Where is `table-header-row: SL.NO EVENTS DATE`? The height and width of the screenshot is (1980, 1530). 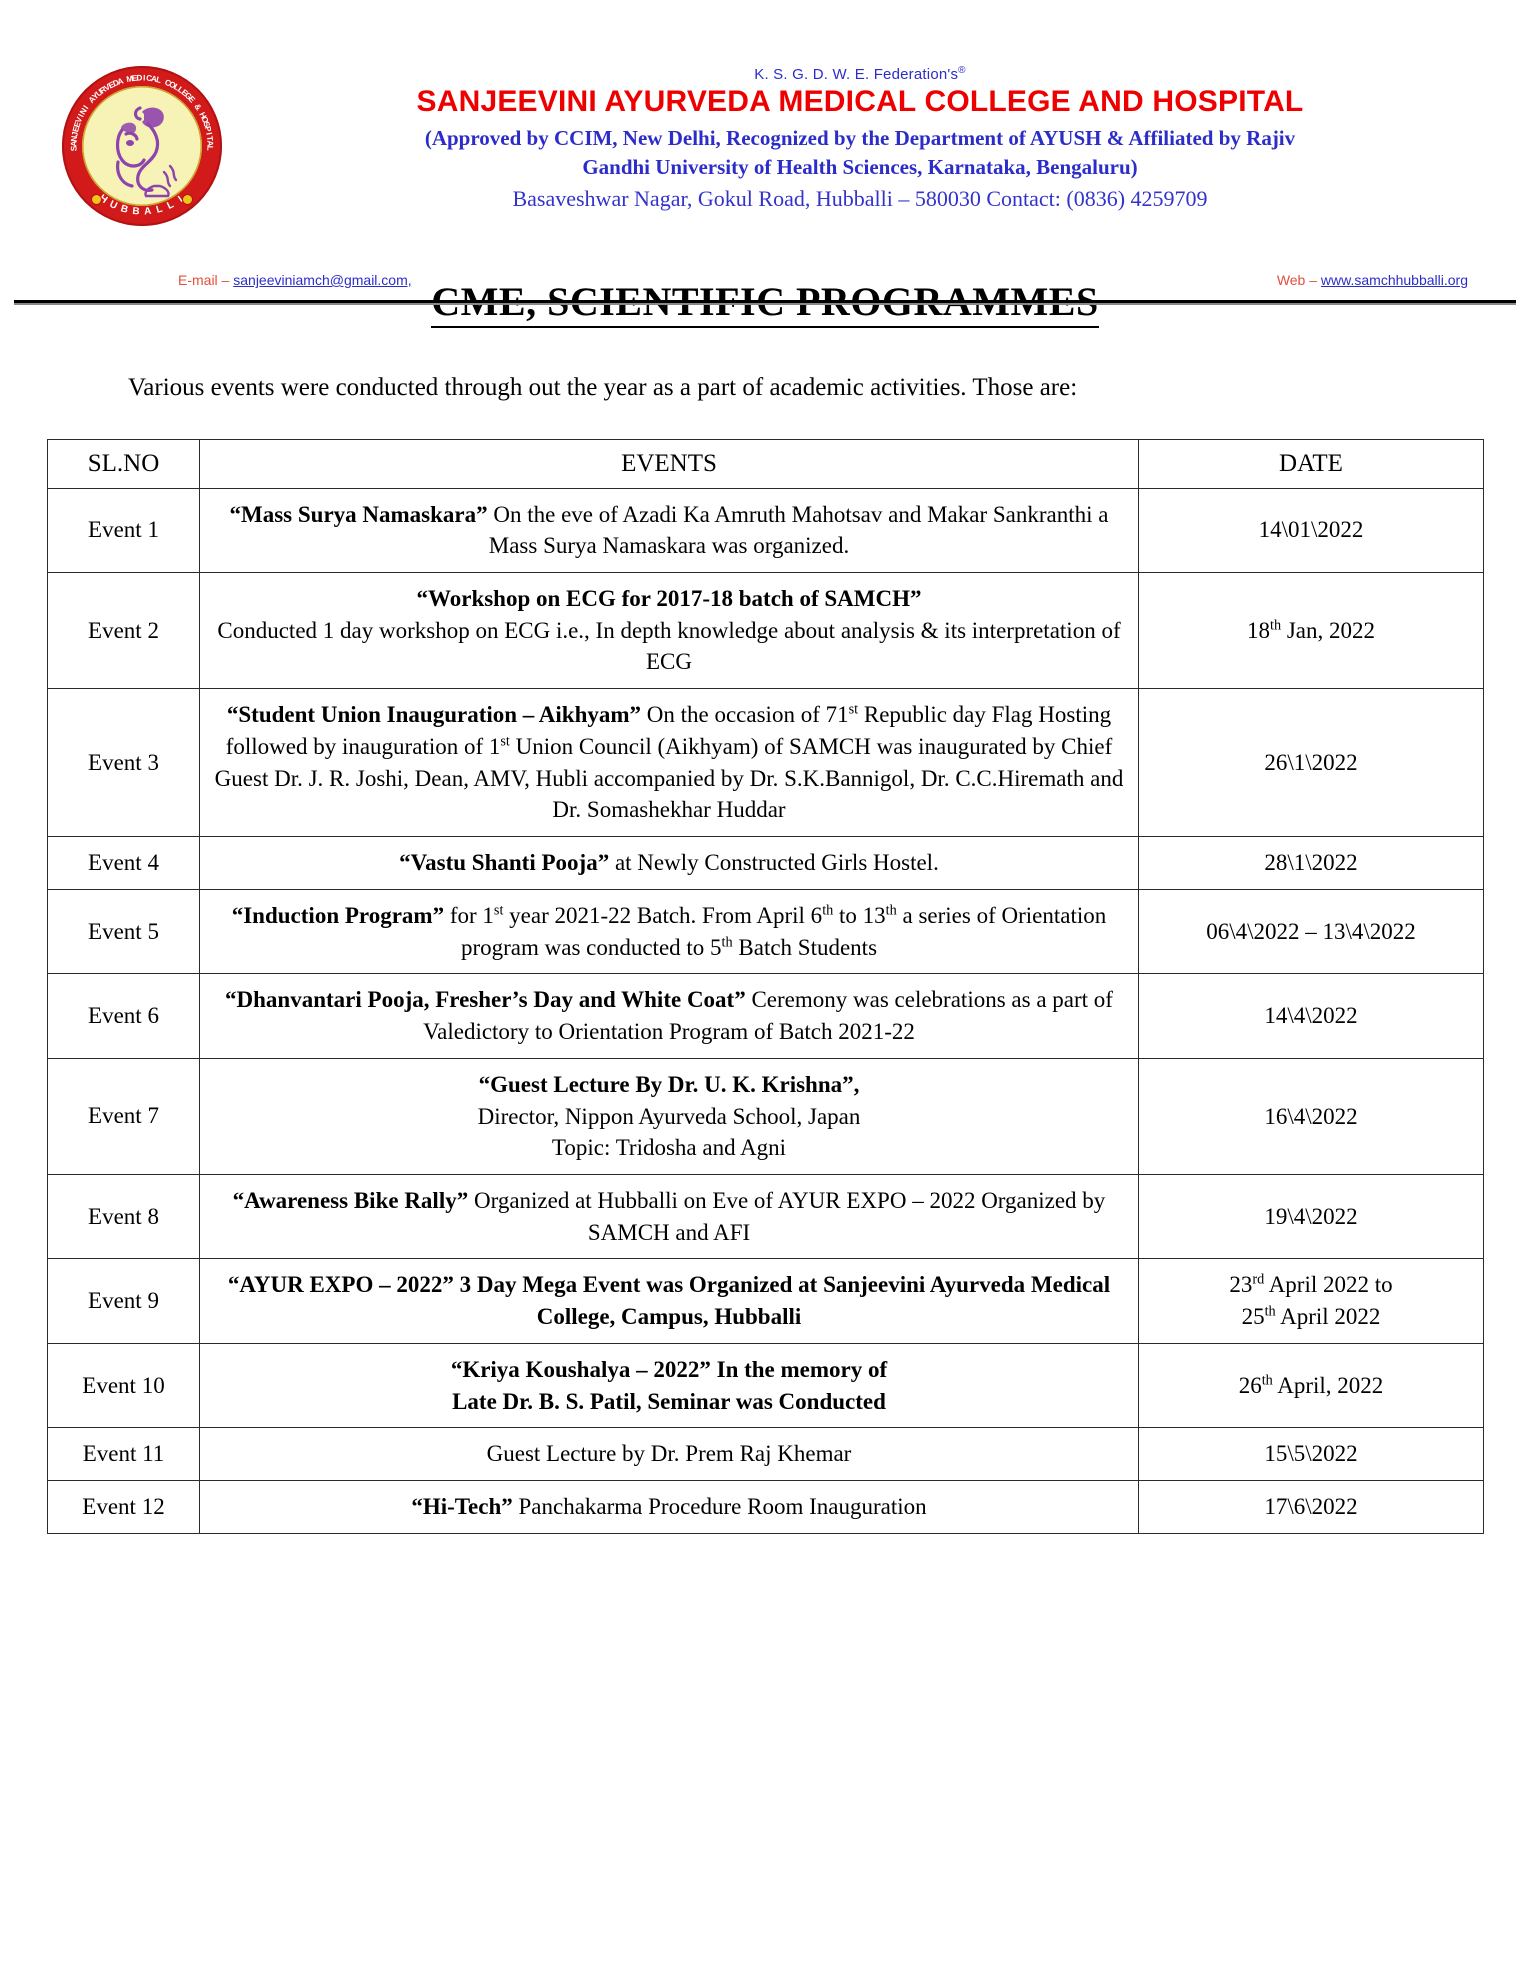 table-header-row: SL.NO EVENTS DATE is located at coordinates (765, 463).